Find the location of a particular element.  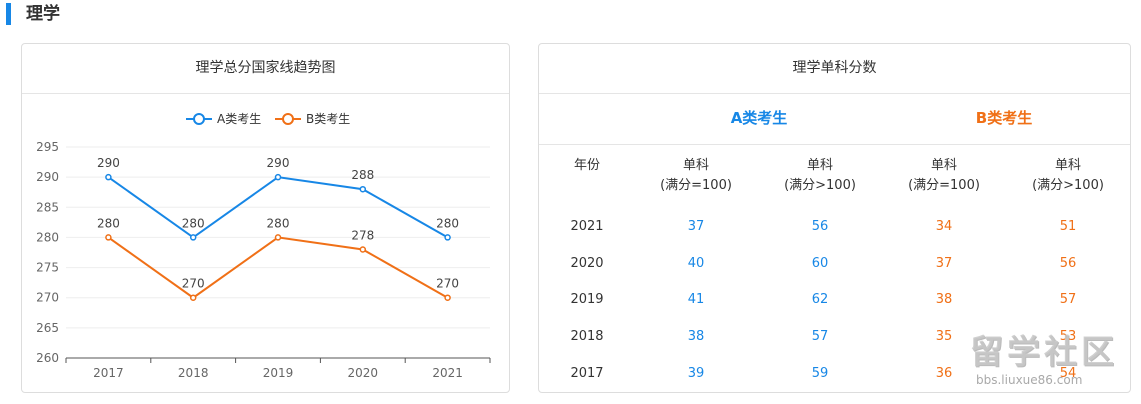

table-cell-a2: 59 is located at coordinates (820, 373).